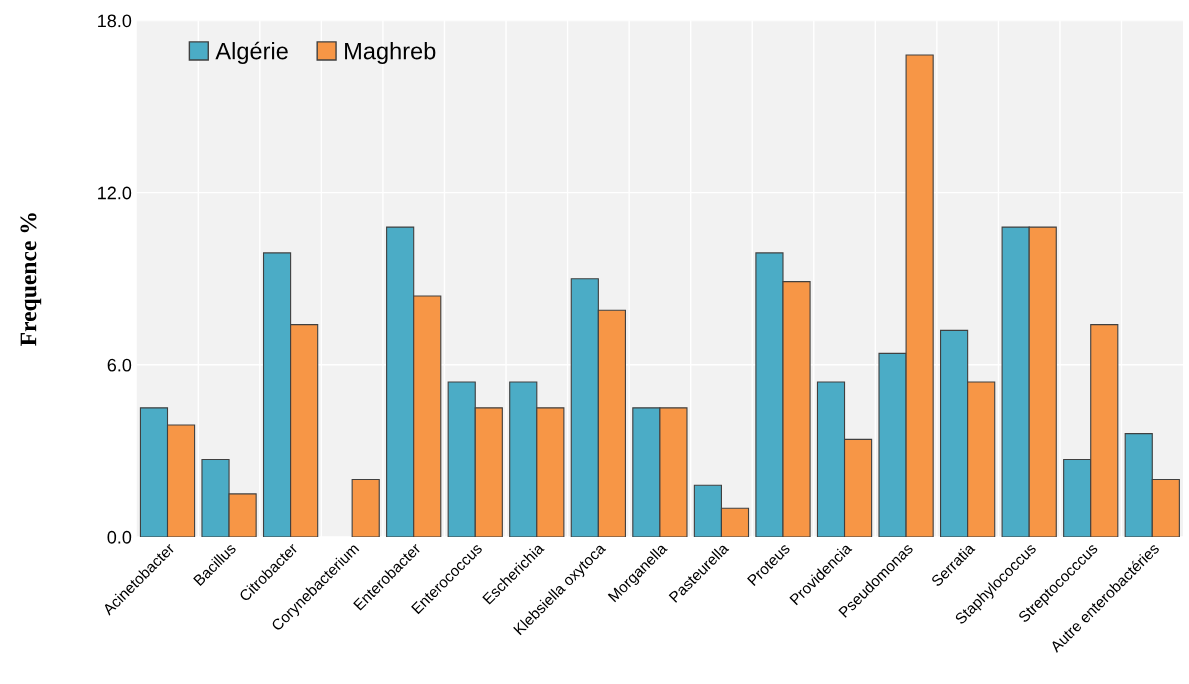  What do you see at coordinates (119, 537) in the screenshot?
I see `y-tick-label: 0.0` at bounding box center [119, 537].